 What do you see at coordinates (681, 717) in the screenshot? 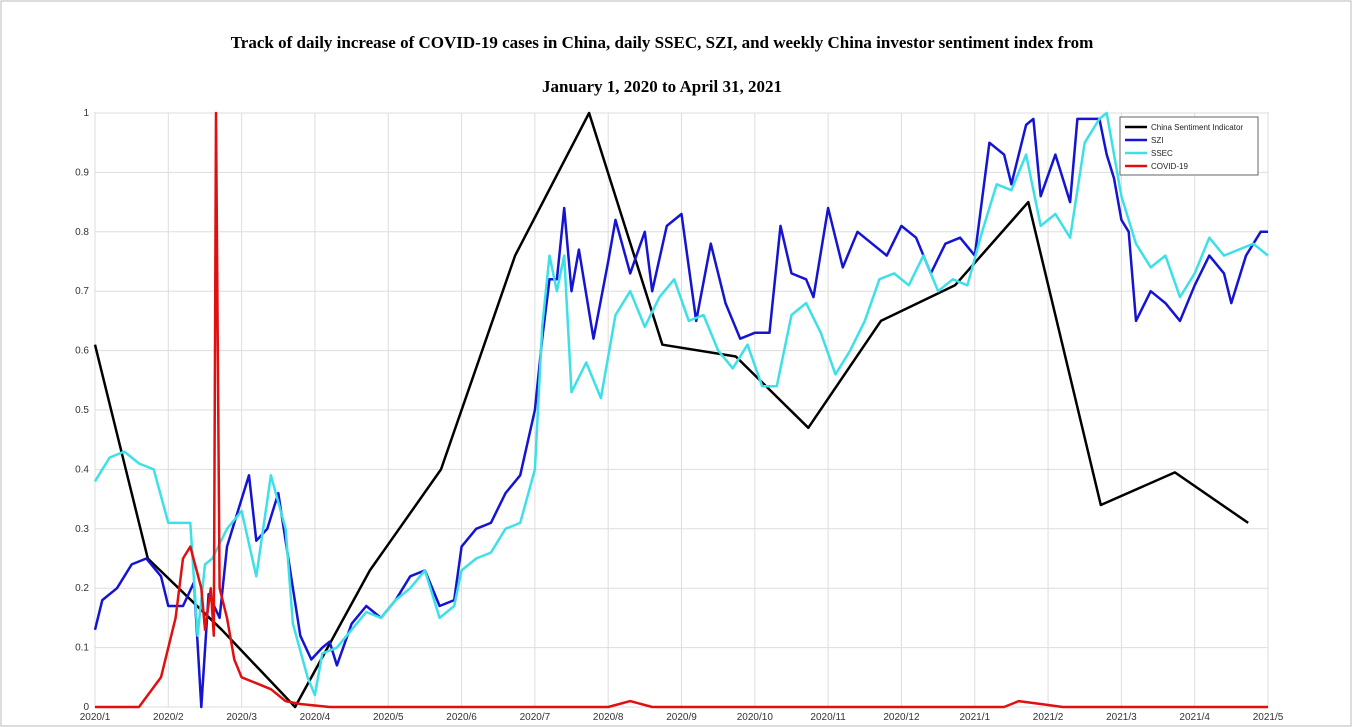
I see `x-tick-label: 2020/9` at bounding box center [681, 717].